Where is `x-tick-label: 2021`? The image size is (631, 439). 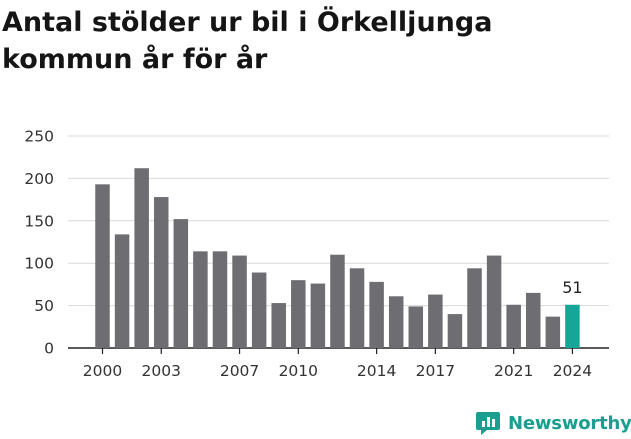
x-tick-label: 2021 is located at coordinates (513, 371).